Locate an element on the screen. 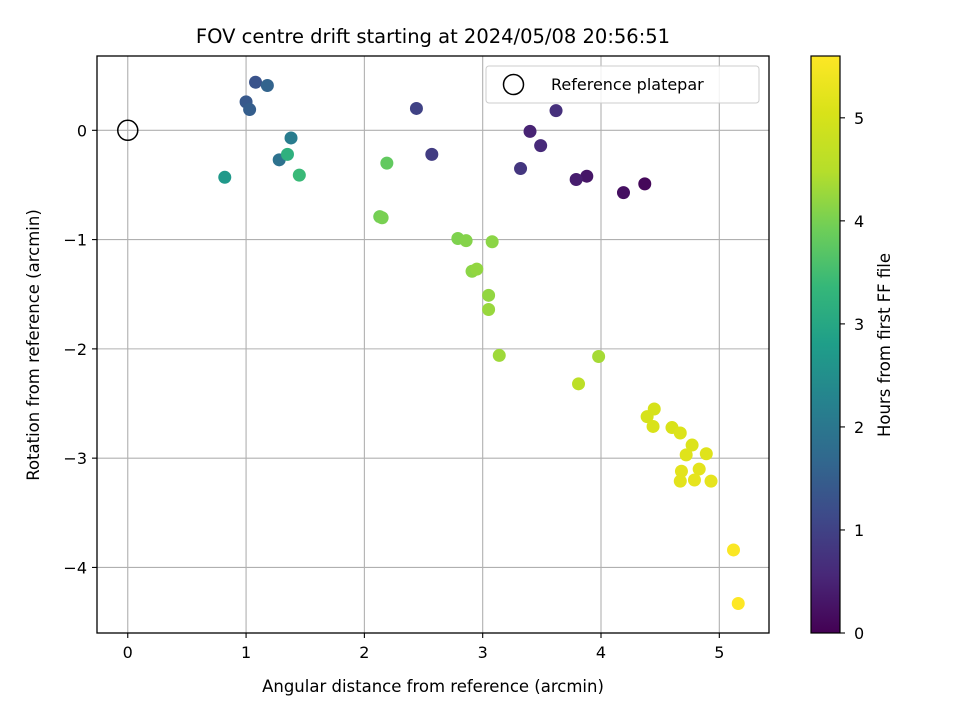  y-tick-label: −4 is located at coordinates (75, 567).